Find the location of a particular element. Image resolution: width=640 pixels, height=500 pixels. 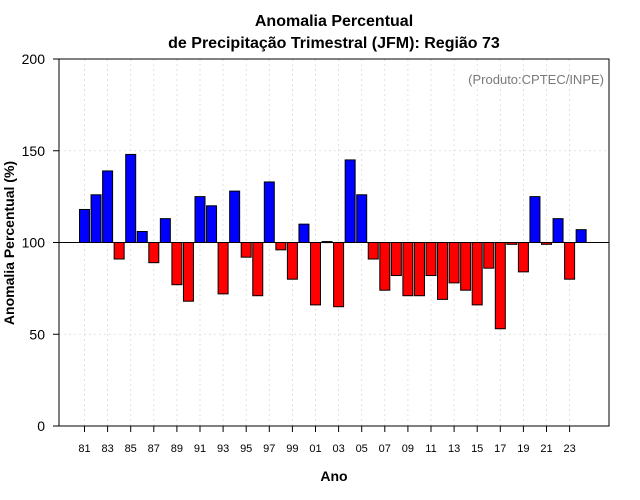

x-tick-label: 03 is located at coordinates (338, 449).